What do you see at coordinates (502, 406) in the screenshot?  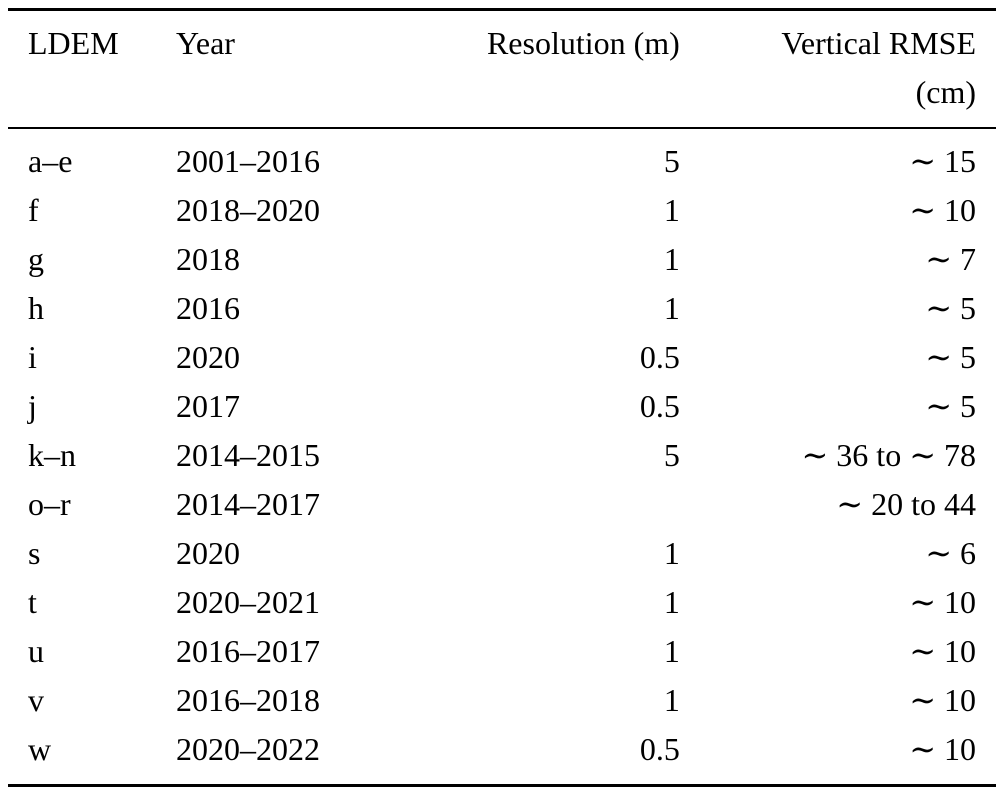 I see `table-row: j 2017 0.5 ∼ 5` at bounding box center [502, 406].